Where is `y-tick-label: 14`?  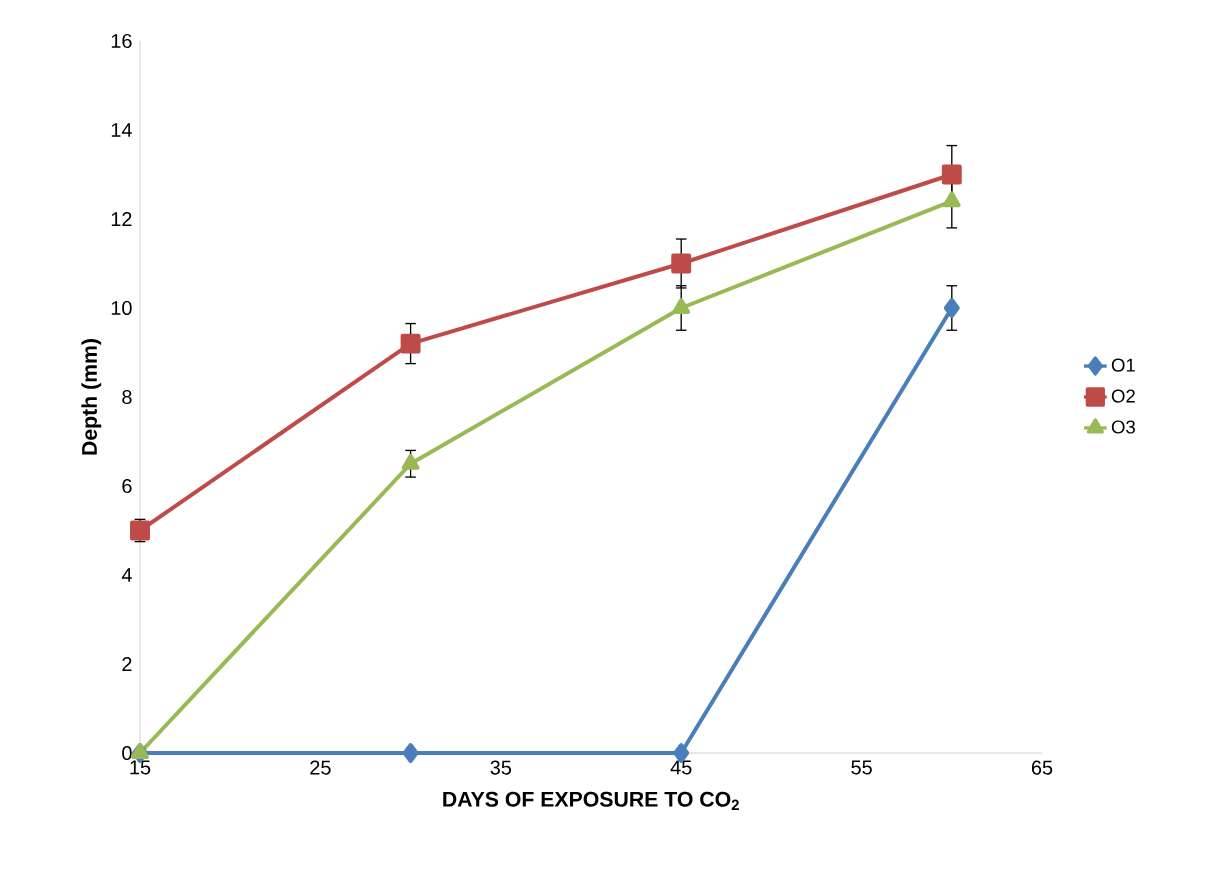 y-tick-label: 14 is located at coordinates (121, 130).